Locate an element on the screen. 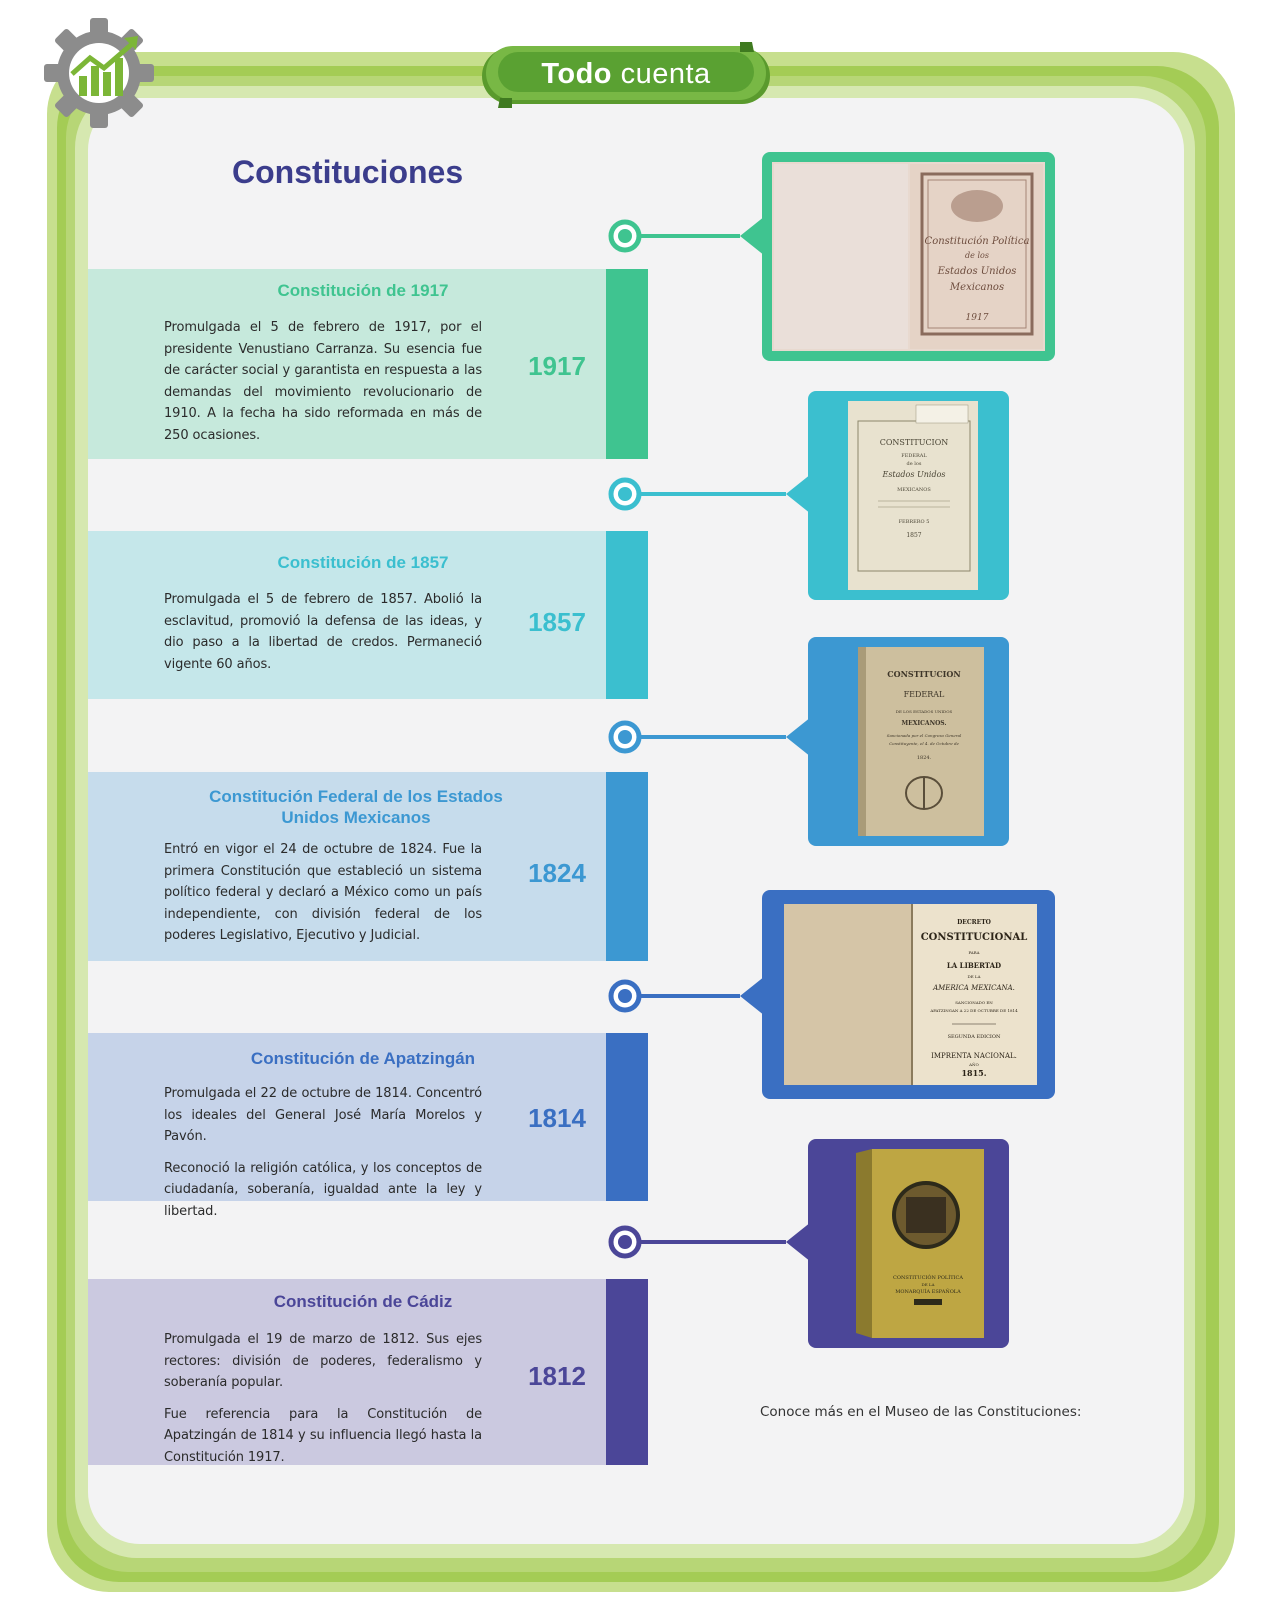 The width and height of the screenshot is (1280, 1614). book-title-line: 1917 is located at coordinates (977, 318).